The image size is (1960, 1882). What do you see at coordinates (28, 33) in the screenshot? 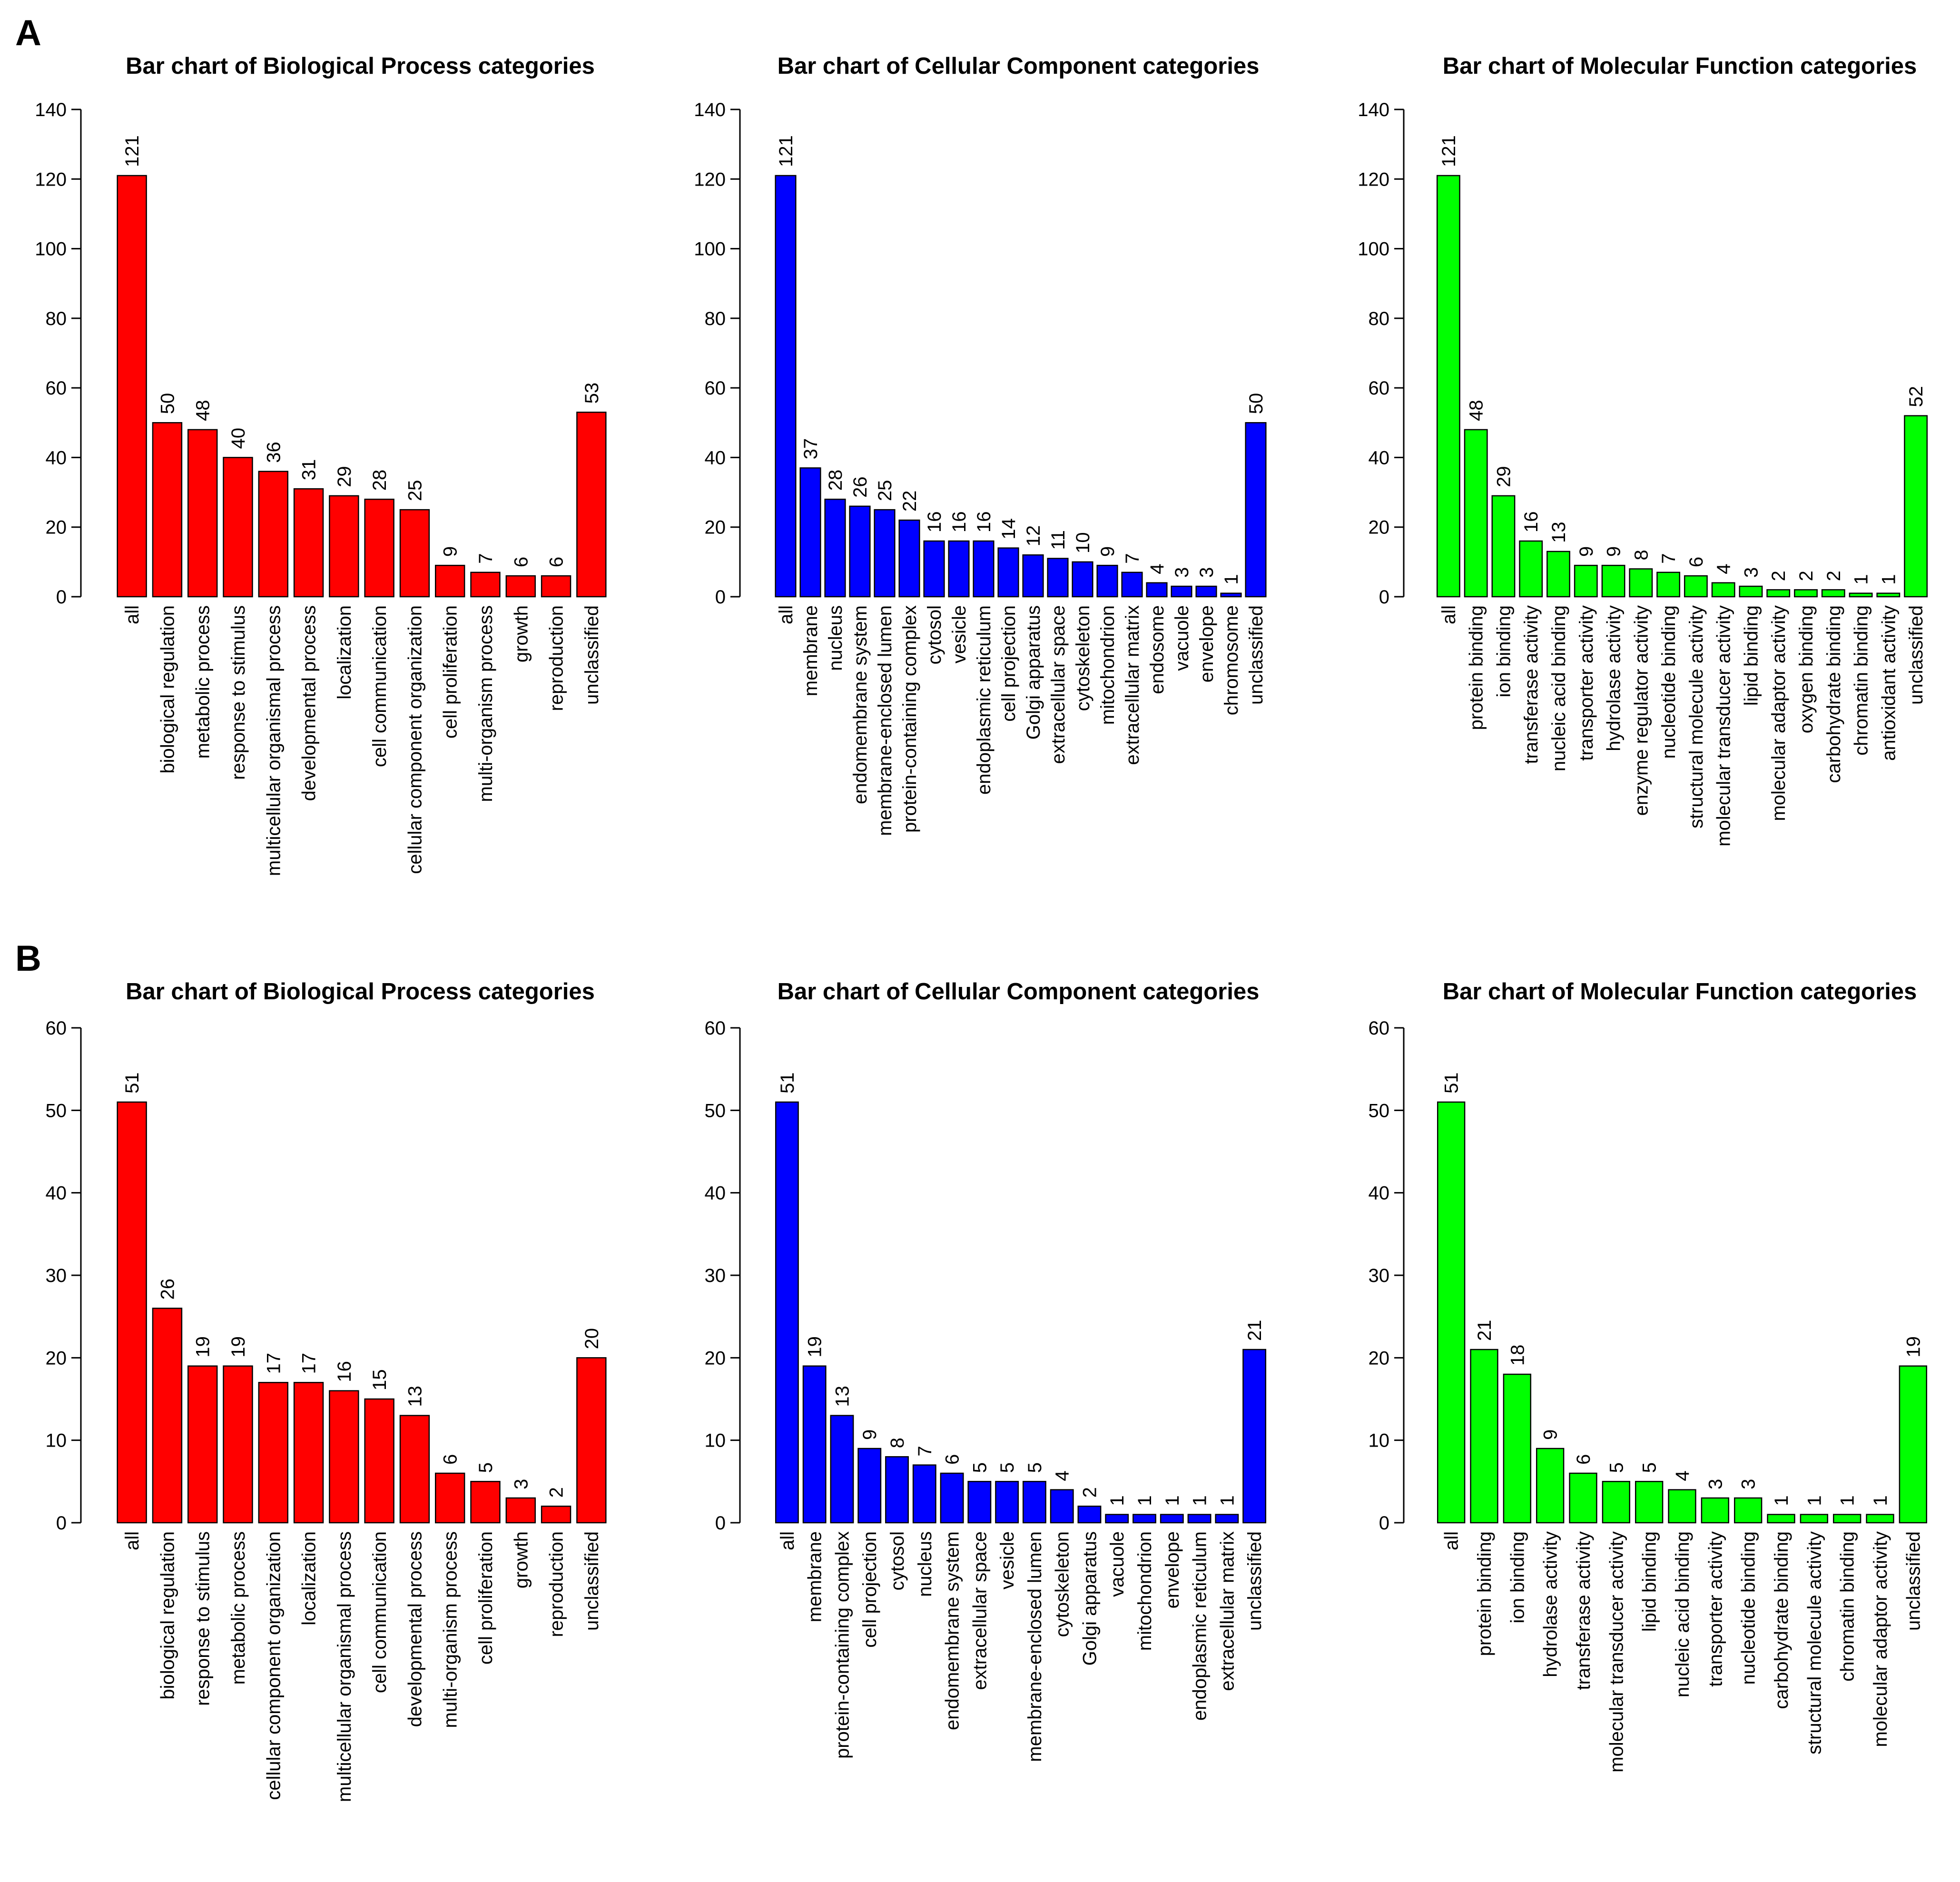
I see `panel-label-a: A` at bounding box center [28, 33].